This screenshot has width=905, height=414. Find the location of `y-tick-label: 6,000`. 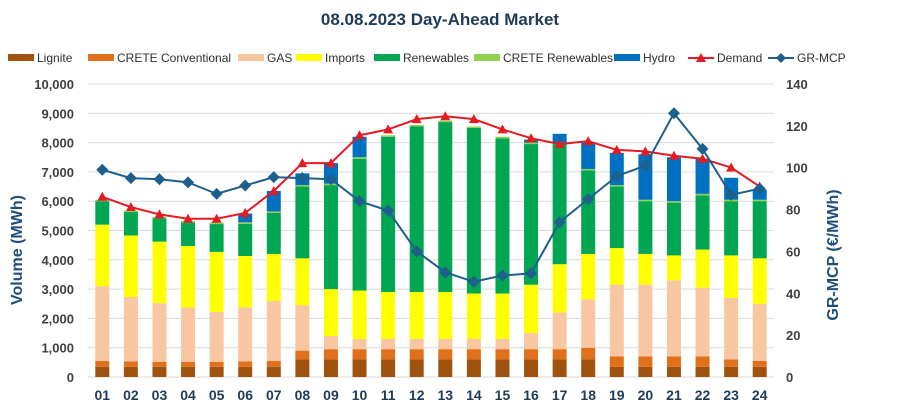

y-tick-label: 6,000 is located at coordinates (57, 201).